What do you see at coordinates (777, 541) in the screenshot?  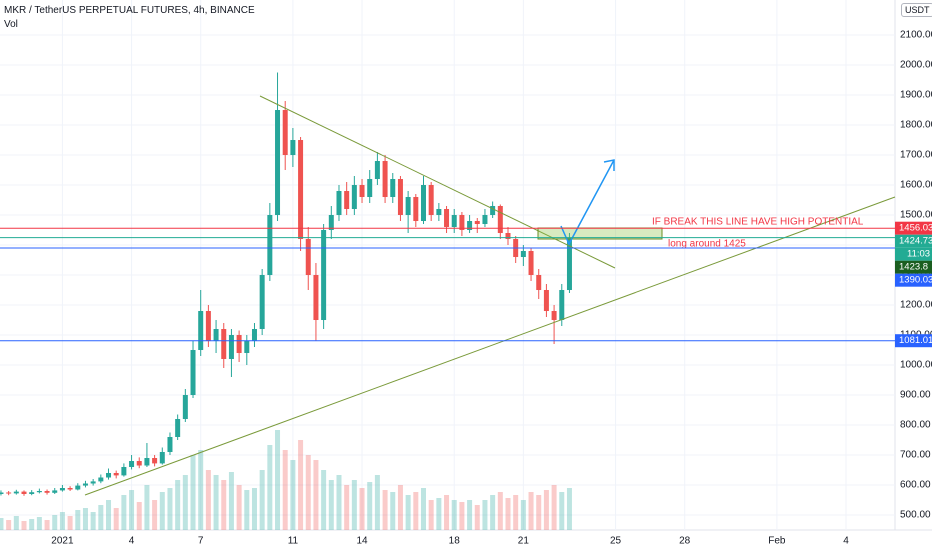 I see `x-tick-label: Feb` at bounding box center [777, 541].